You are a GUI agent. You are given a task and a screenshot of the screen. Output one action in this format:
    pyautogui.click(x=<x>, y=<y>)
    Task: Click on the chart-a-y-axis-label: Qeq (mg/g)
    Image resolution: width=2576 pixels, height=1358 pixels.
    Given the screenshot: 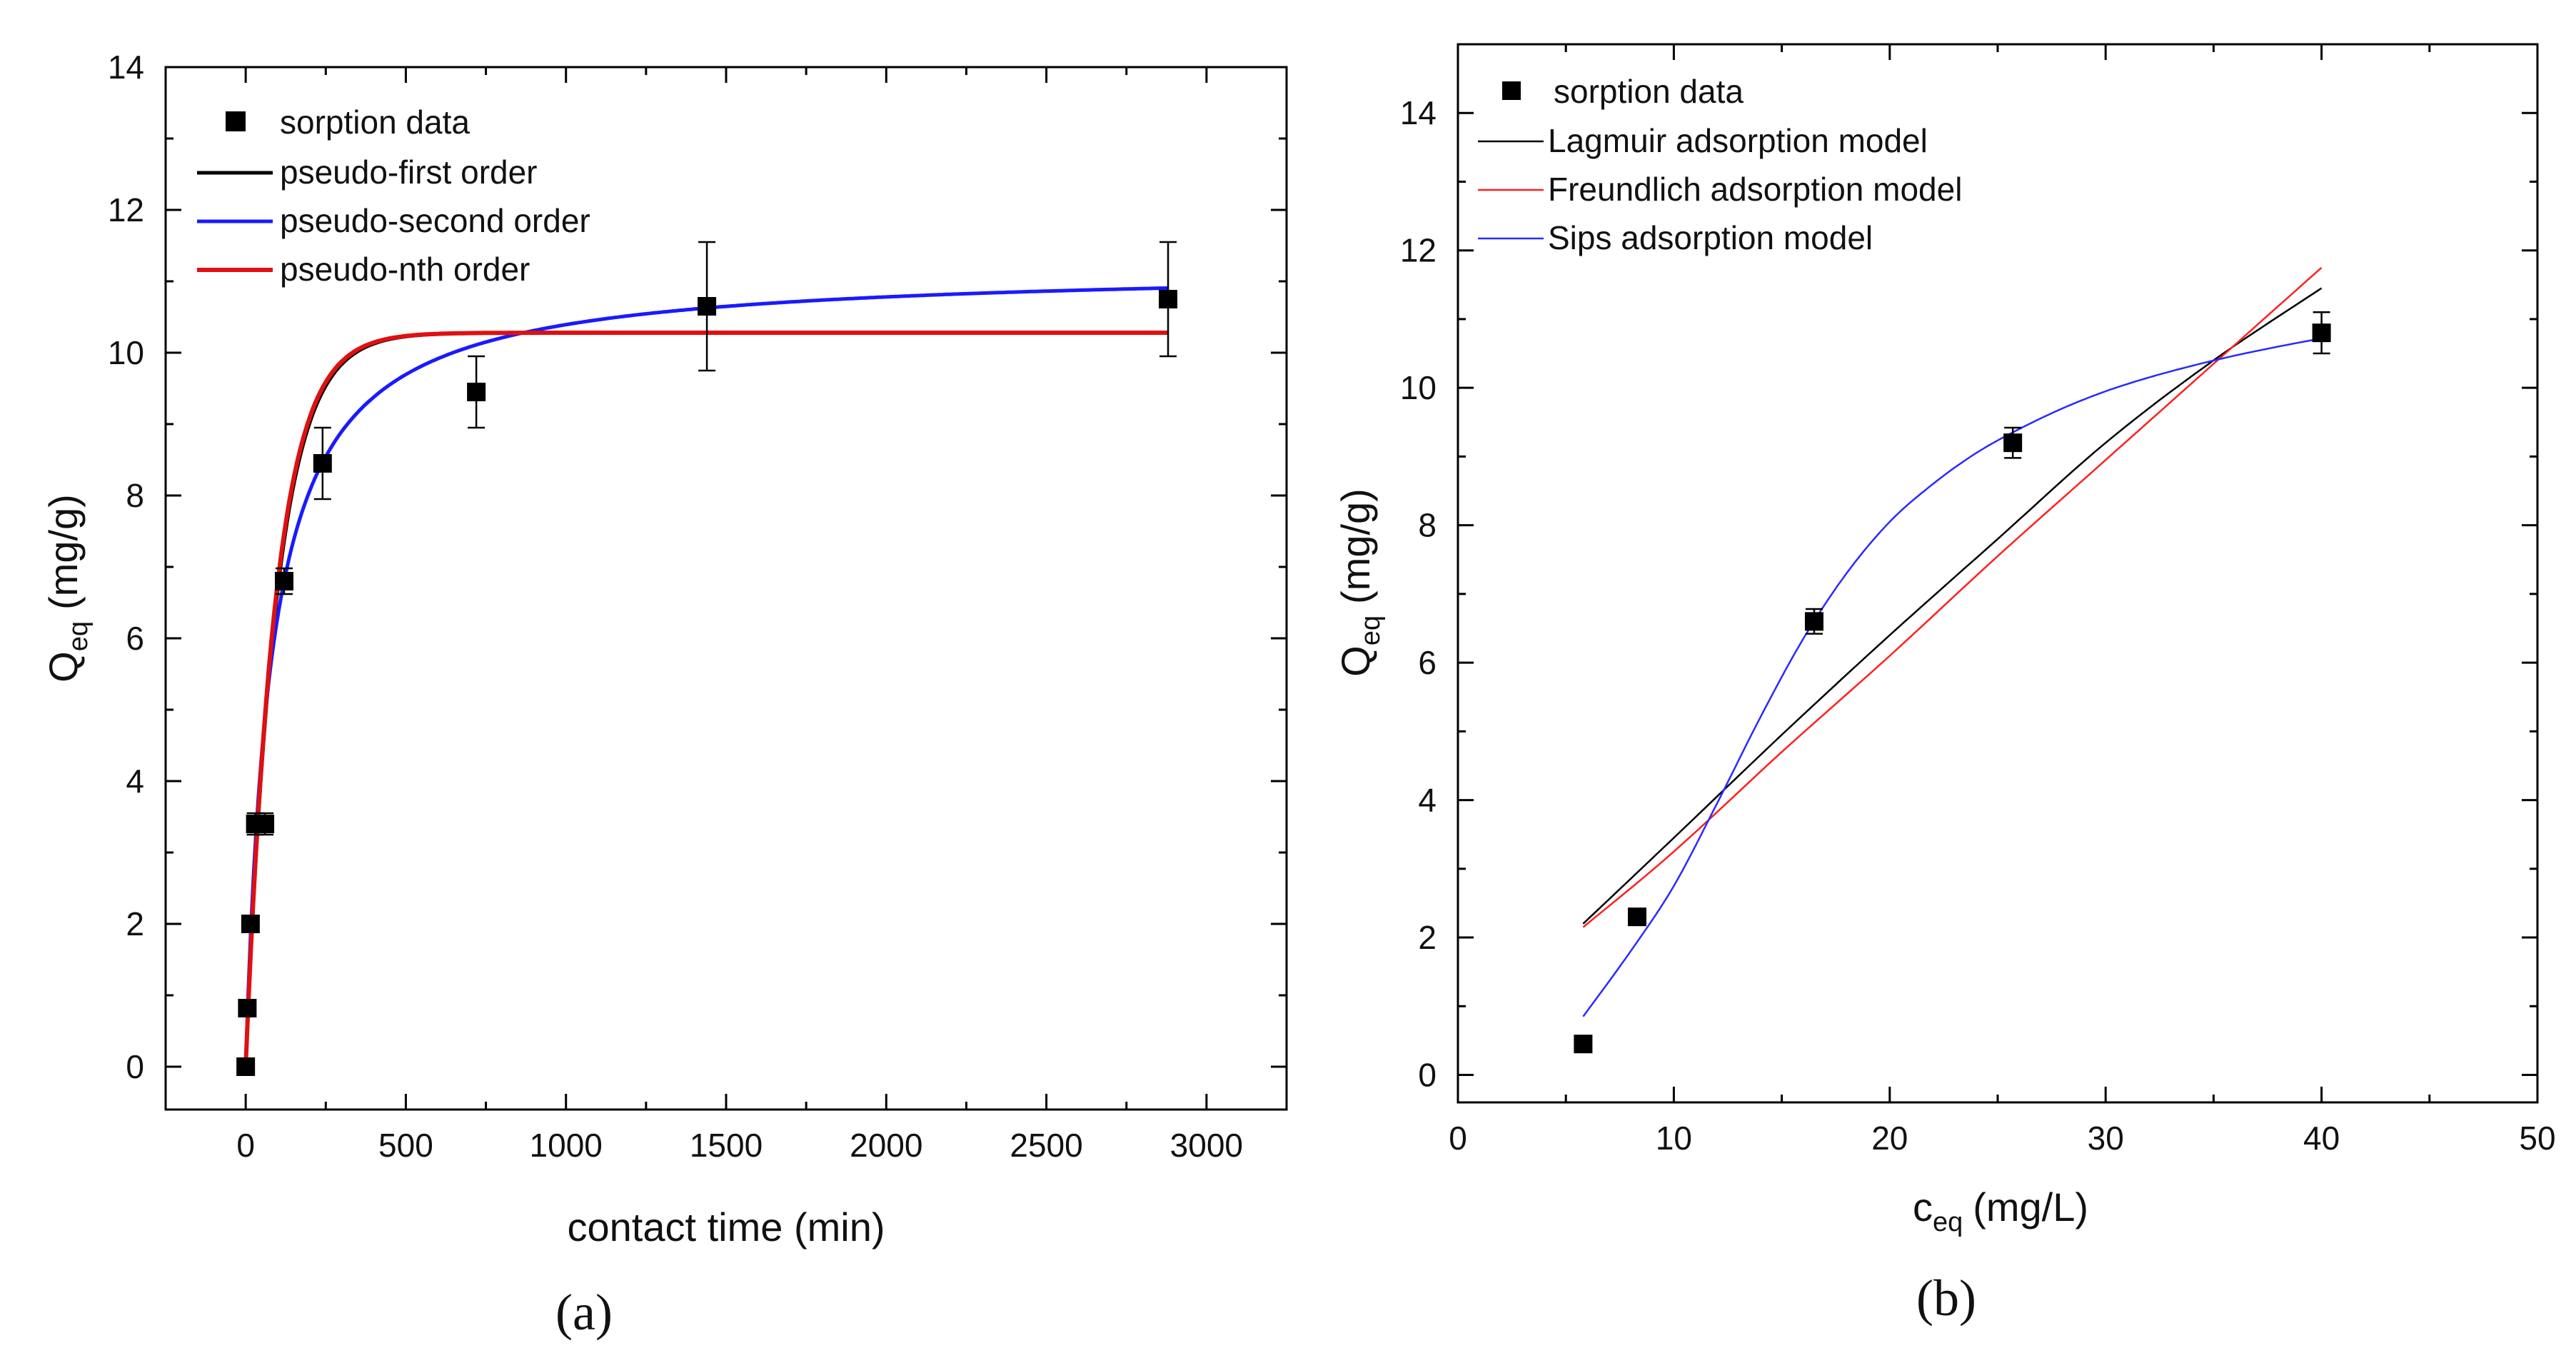 What is the action you would take?
    pyautogui.click(x=68, y=588)
    